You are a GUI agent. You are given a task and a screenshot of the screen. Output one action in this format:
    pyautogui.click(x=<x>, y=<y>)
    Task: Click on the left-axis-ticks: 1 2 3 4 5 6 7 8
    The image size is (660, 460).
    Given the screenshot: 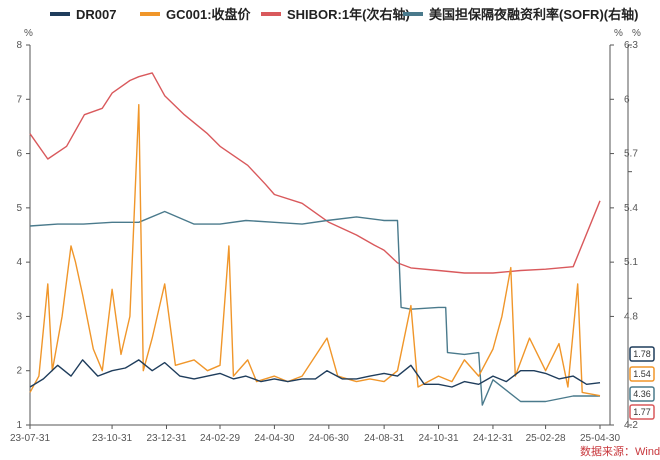 What is the action you would take?
    pyautogui.click(x=23, y=235)
    